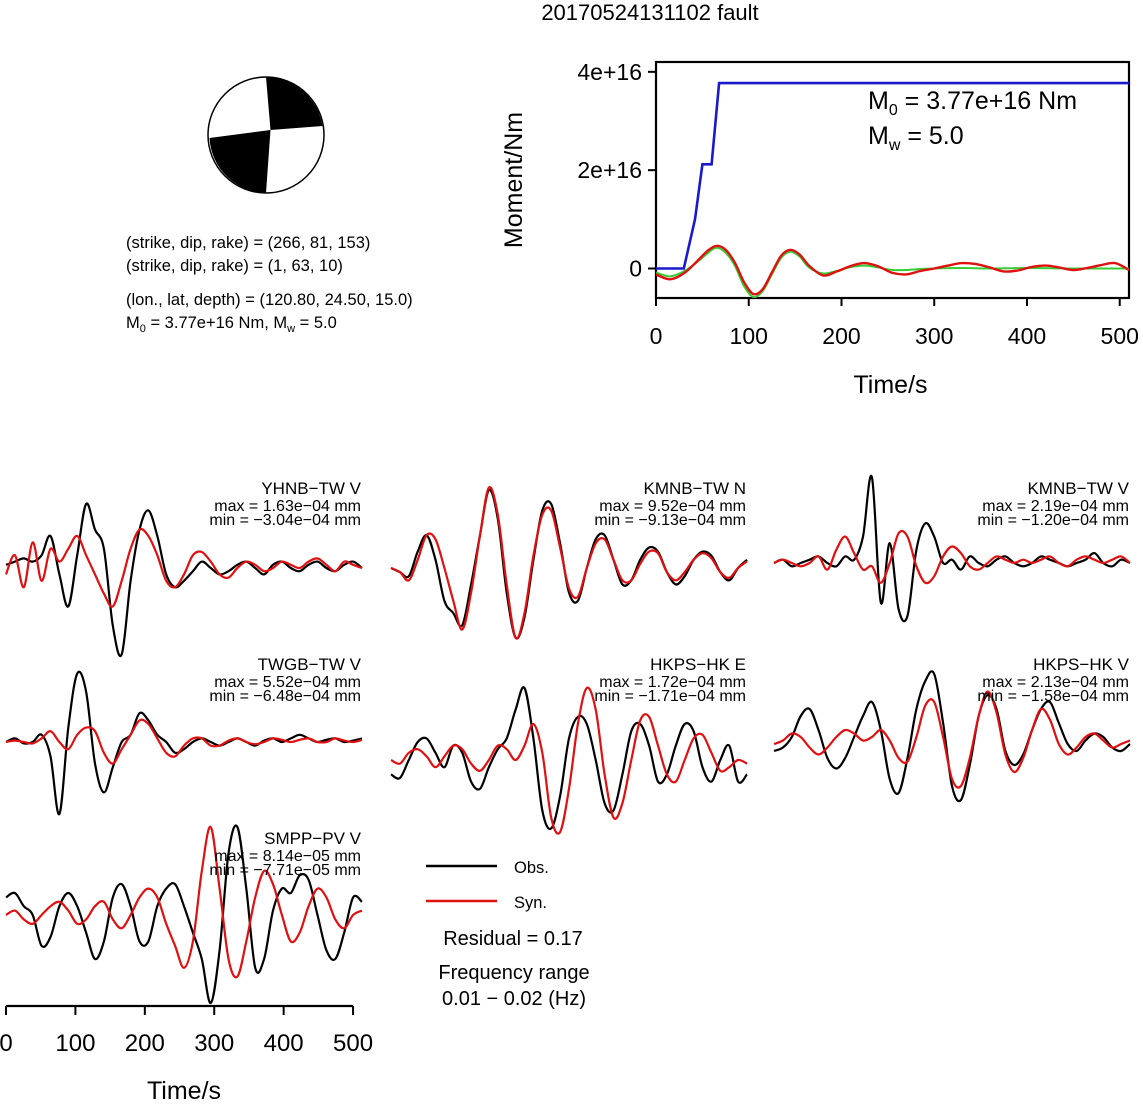  I want to click on moment-y-axis-label: Moment/Nm, so click(514, 180).